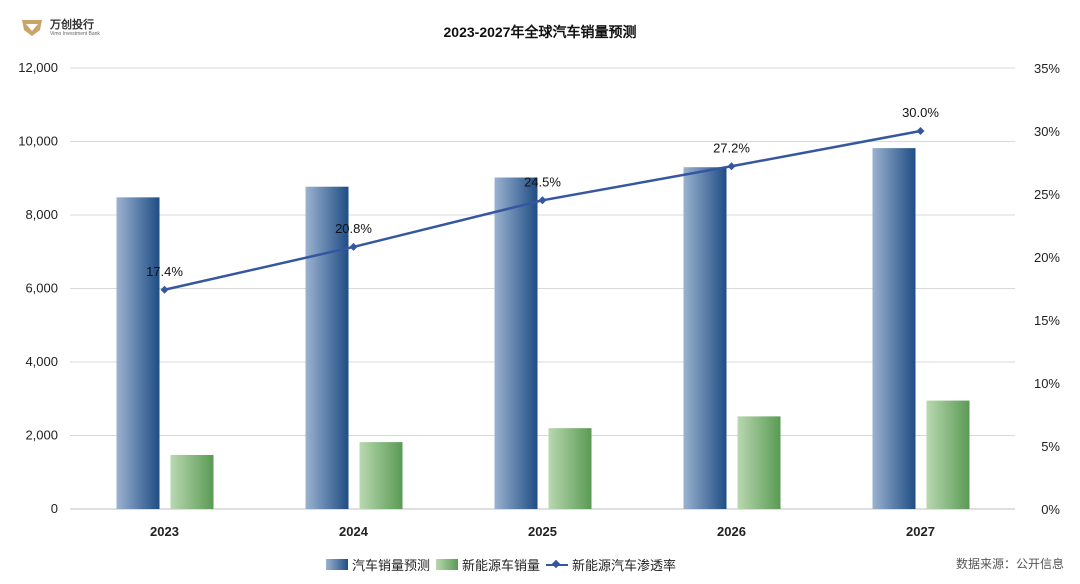 The width and height of the screenshot is (1080, 584). Describe the element at coordinates (1009, 564) in the screenshot. I see `source-note: 数据来源：公开信息` at that location.